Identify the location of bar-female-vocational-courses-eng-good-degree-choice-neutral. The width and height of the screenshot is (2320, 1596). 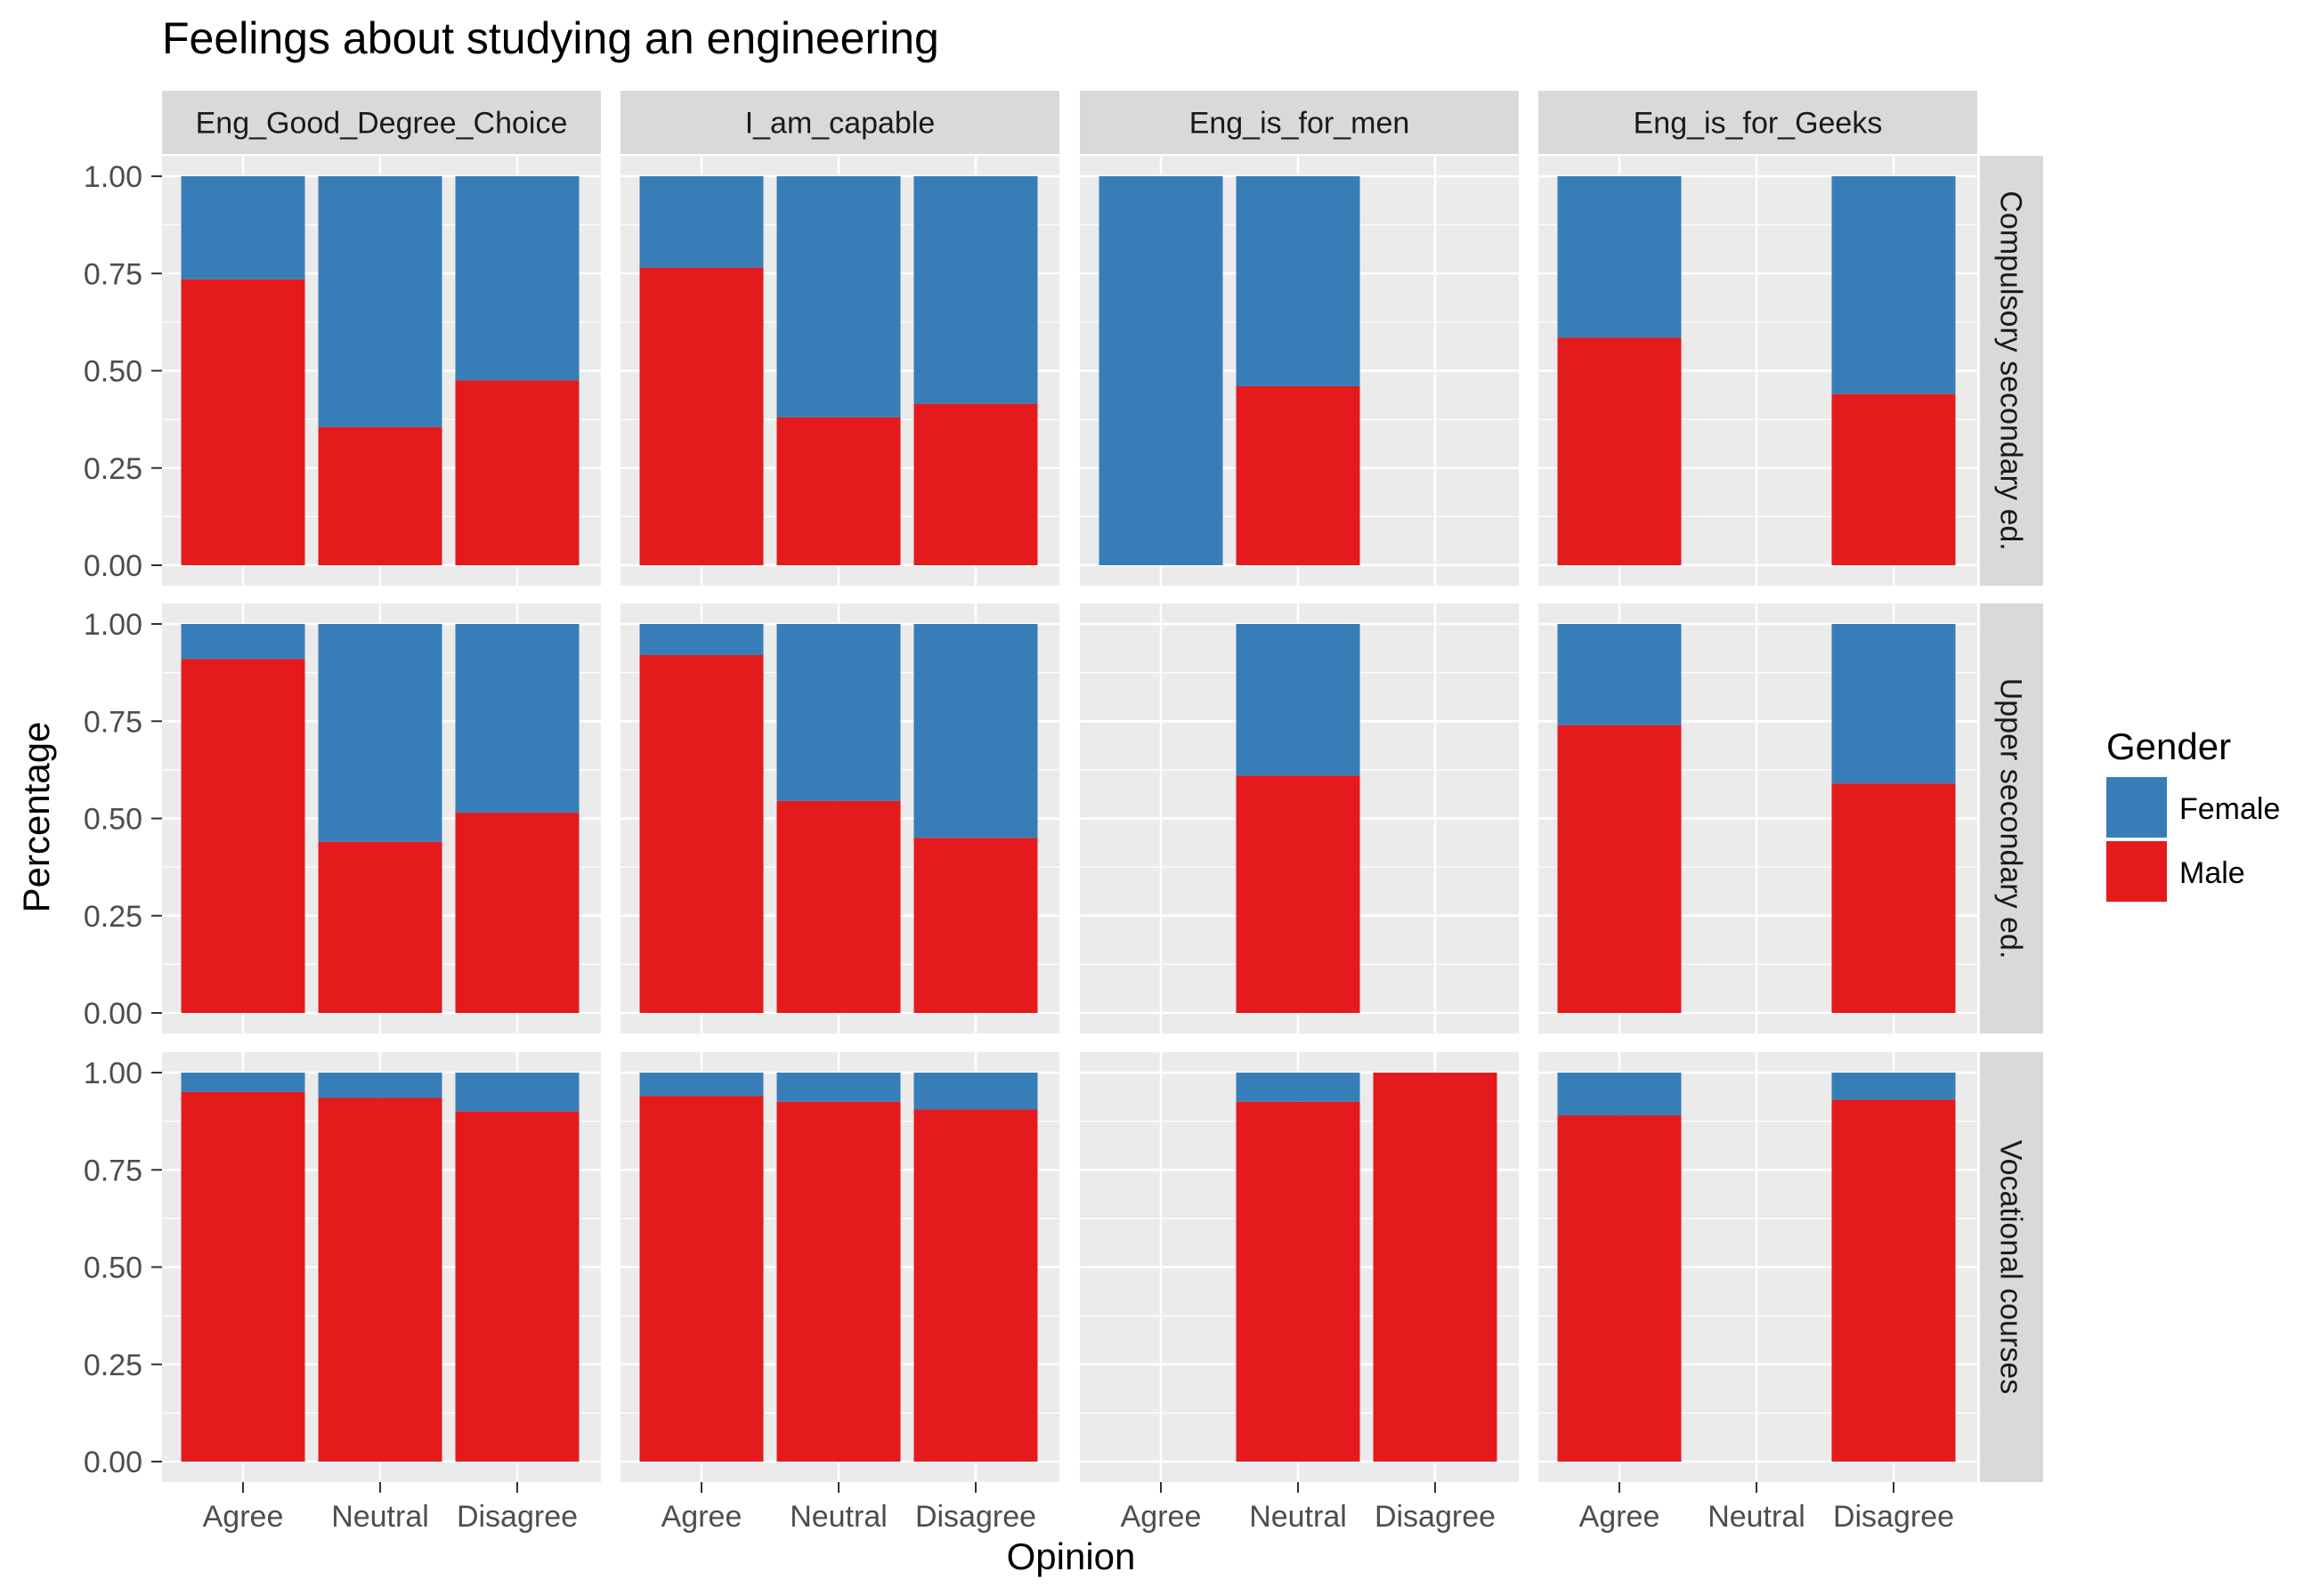
(380, 1085).